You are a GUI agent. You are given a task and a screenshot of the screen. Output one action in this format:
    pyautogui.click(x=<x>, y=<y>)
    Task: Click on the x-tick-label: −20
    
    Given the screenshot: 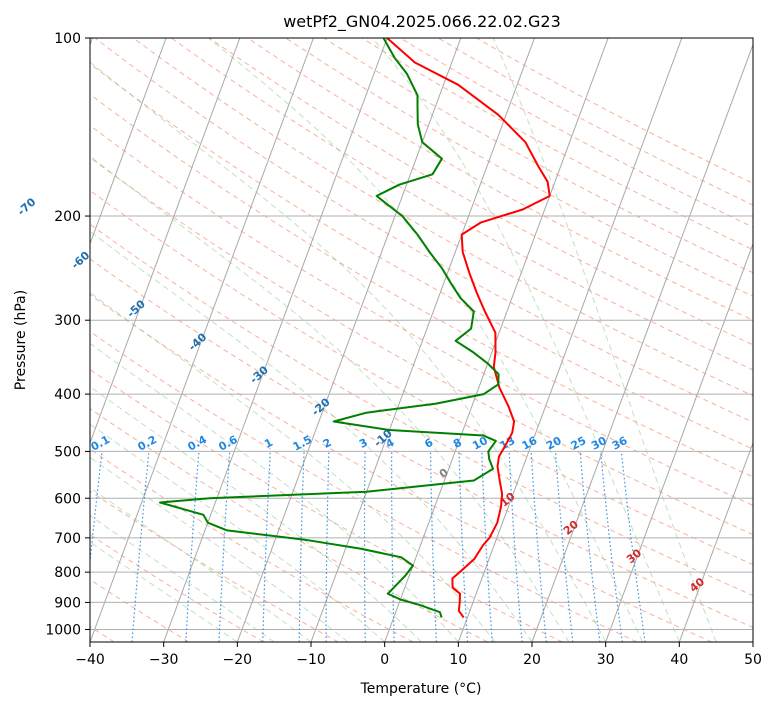 What is the action you would take?
    pyautogui.click(x=238, y=660)
    